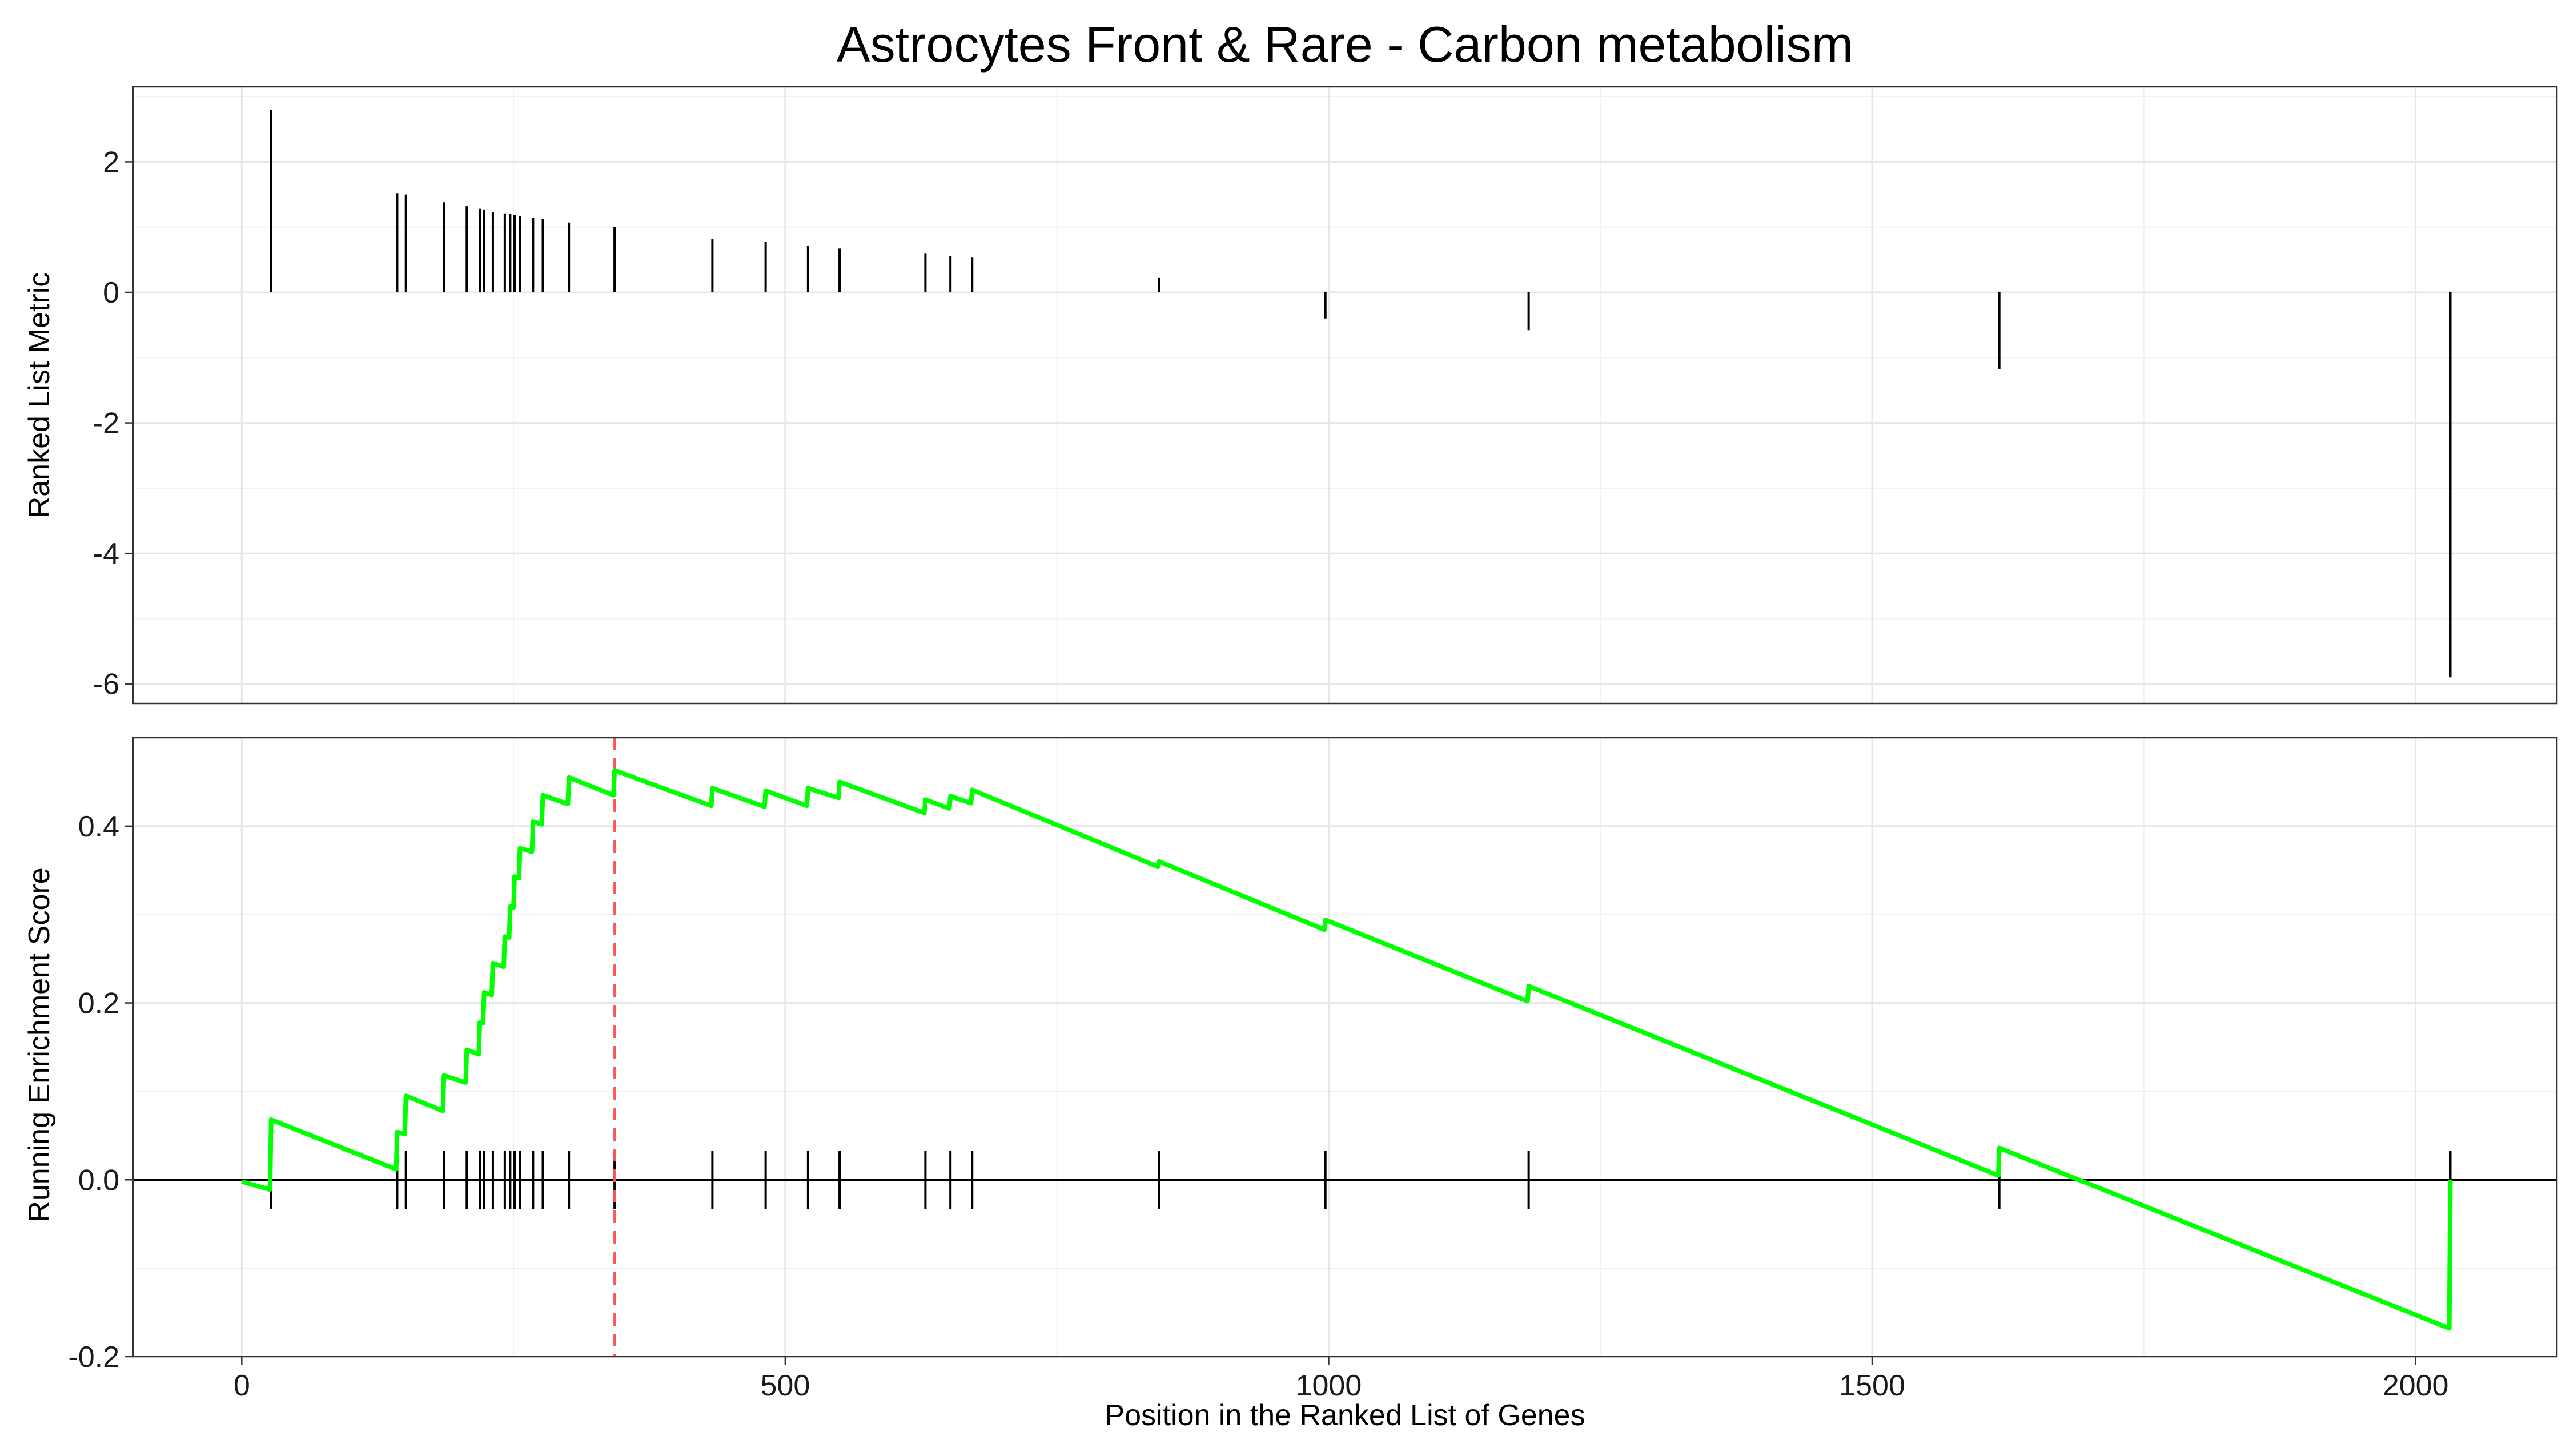  Describe the element at coordinates (106, 684) in the screenshot. I see `ranked-metric-y-tick-label: -6` at that location.